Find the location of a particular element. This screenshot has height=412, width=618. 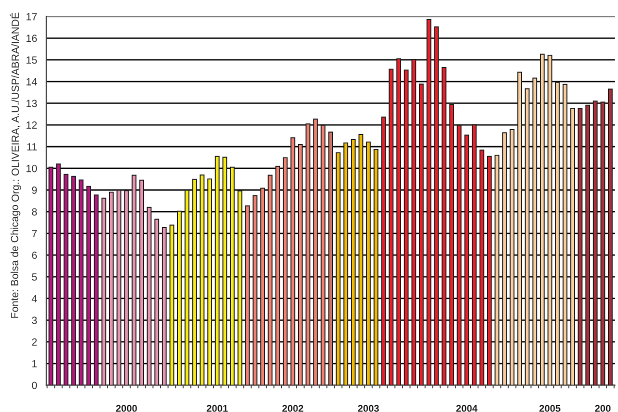

x-tick-label: 2003 is located at coordinates (368, 408).